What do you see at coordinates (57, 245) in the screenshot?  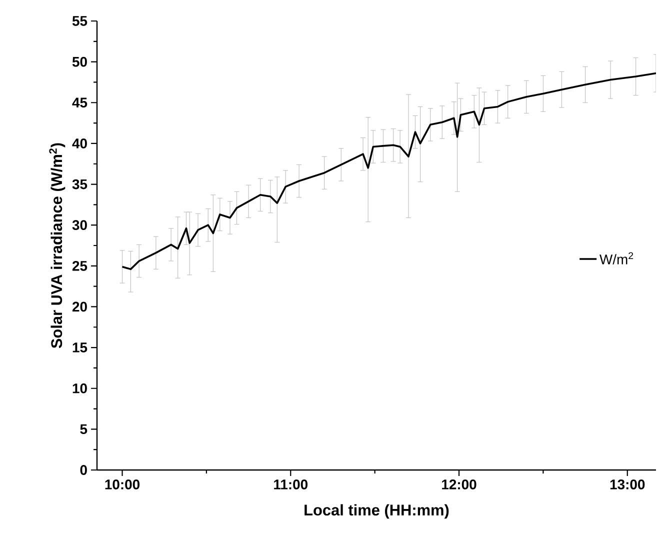 I see `y-axis-title: Solar UVA irradiance (W/m$^{2}$)` at bounding box center [57, 245].